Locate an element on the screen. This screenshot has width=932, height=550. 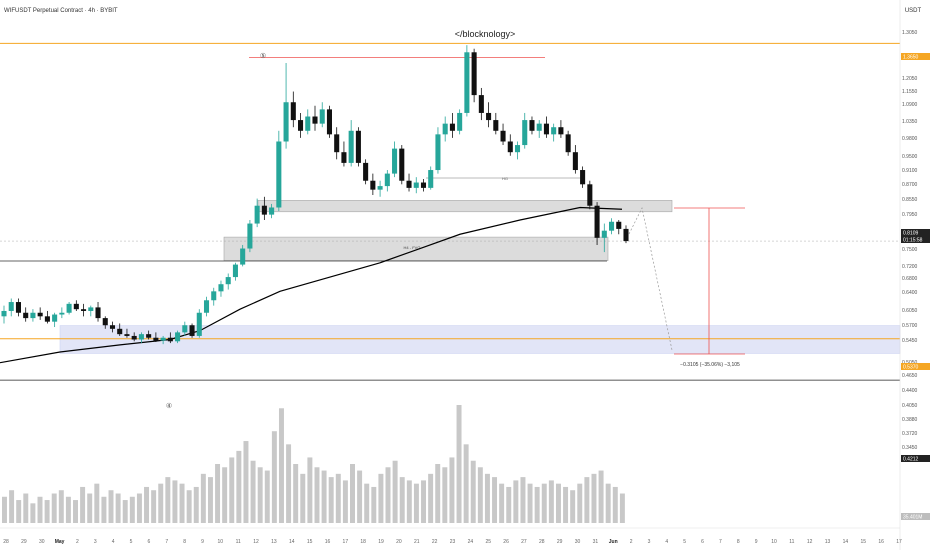
time-label: 7 is located at coordinates (166, 542).